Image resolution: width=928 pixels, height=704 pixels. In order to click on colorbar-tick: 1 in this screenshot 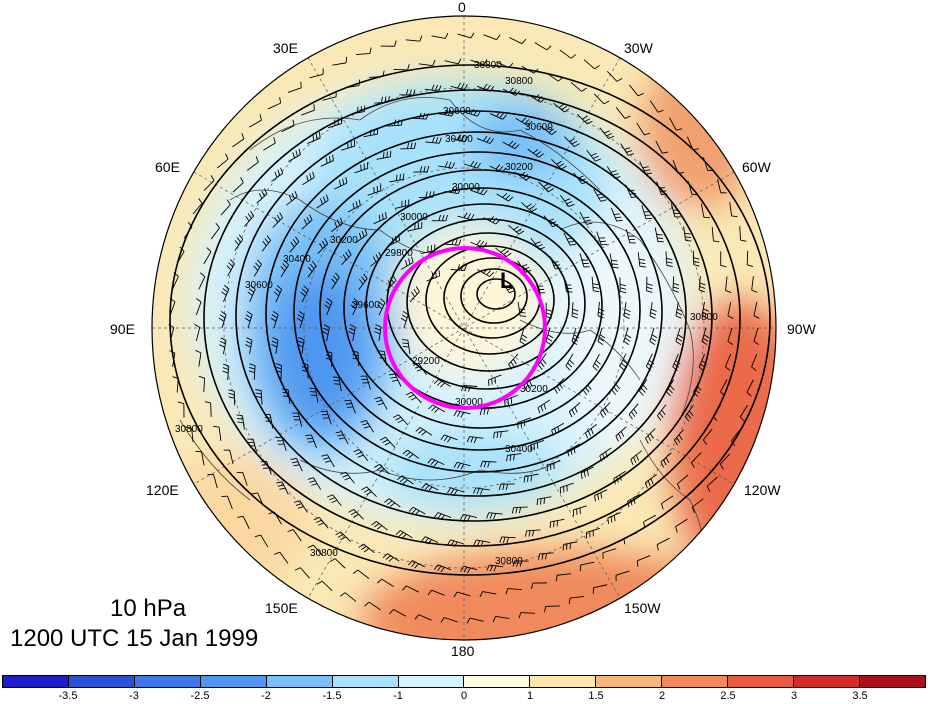, I will do `click(530, 696)`.